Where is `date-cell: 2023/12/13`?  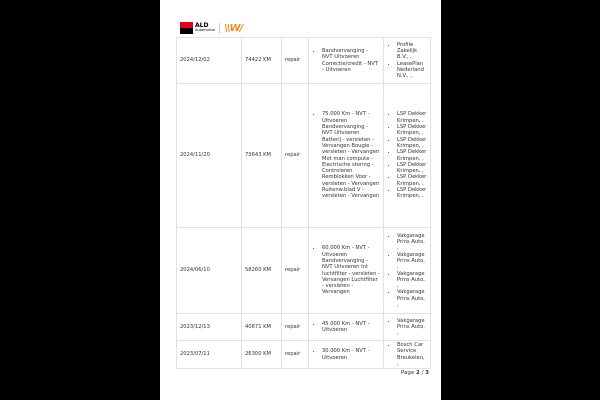
date-cell: 2023/12/13 is located at coordinates (209, 327).